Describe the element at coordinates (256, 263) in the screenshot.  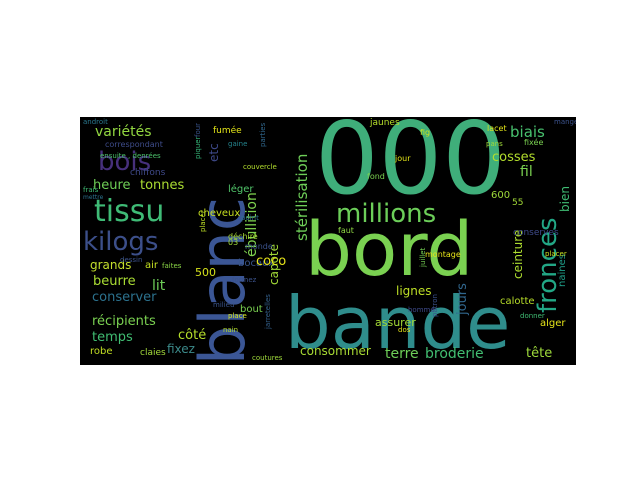
I see `cloud-word: bocaux` at that location.